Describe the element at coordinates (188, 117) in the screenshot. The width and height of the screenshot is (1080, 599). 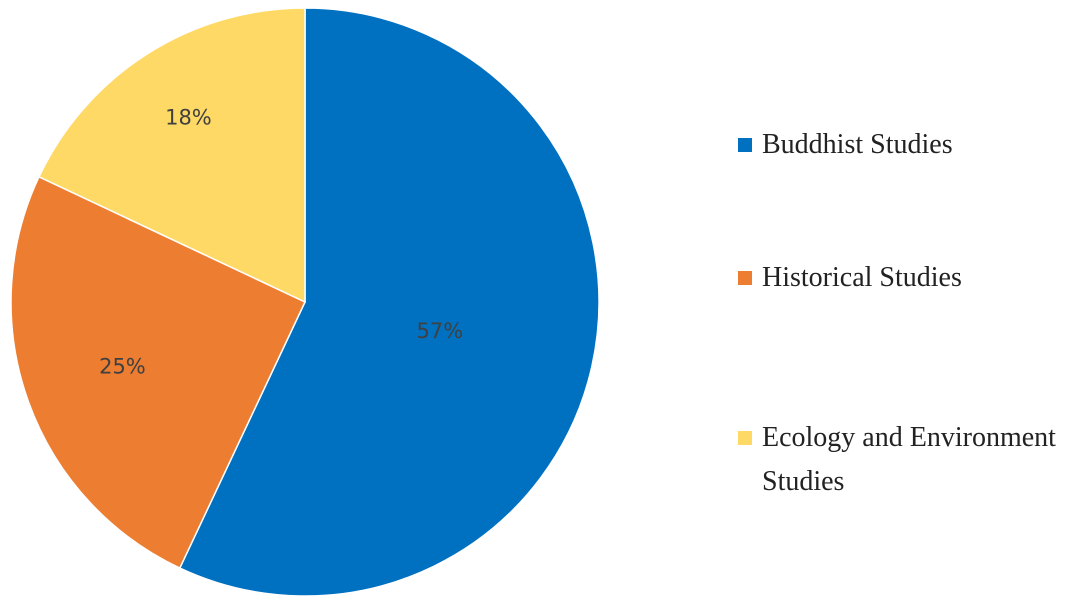
I see `data-label: 18%` at that location.